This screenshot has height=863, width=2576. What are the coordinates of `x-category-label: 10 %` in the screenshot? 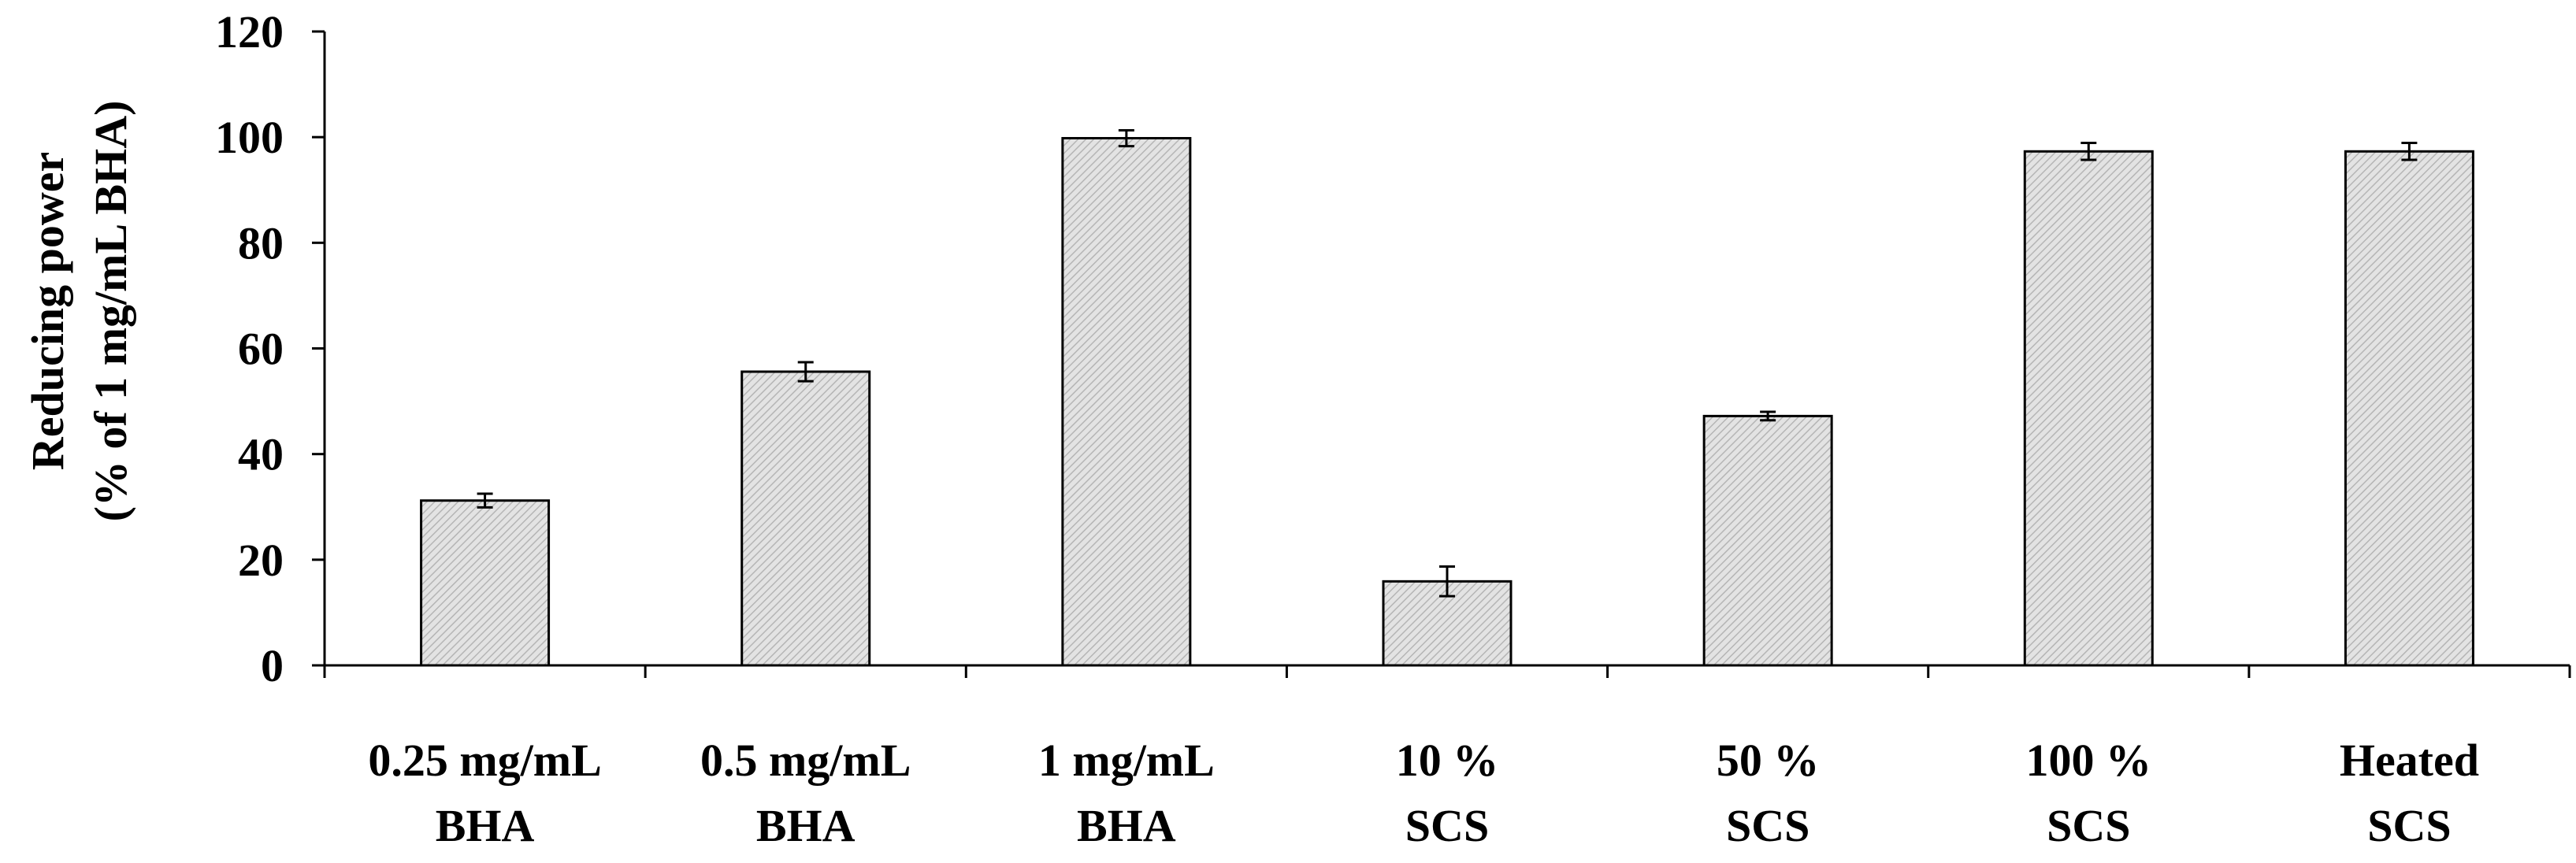 It's located at (1447, 760).